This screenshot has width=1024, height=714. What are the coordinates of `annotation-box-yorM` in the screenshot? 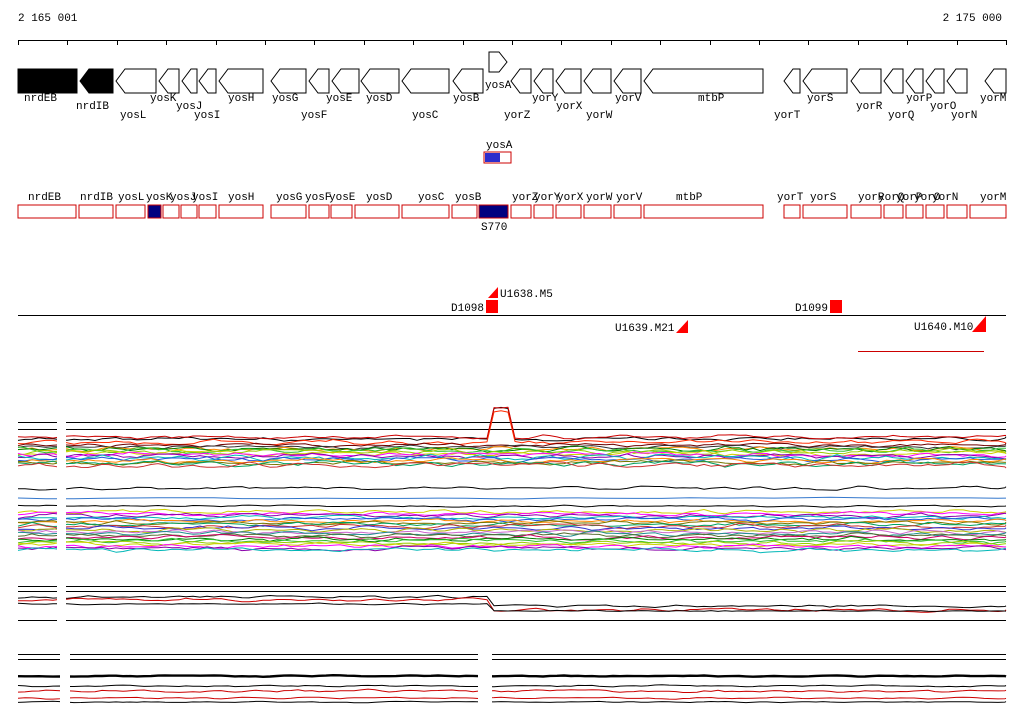 It's located at (988, 211).